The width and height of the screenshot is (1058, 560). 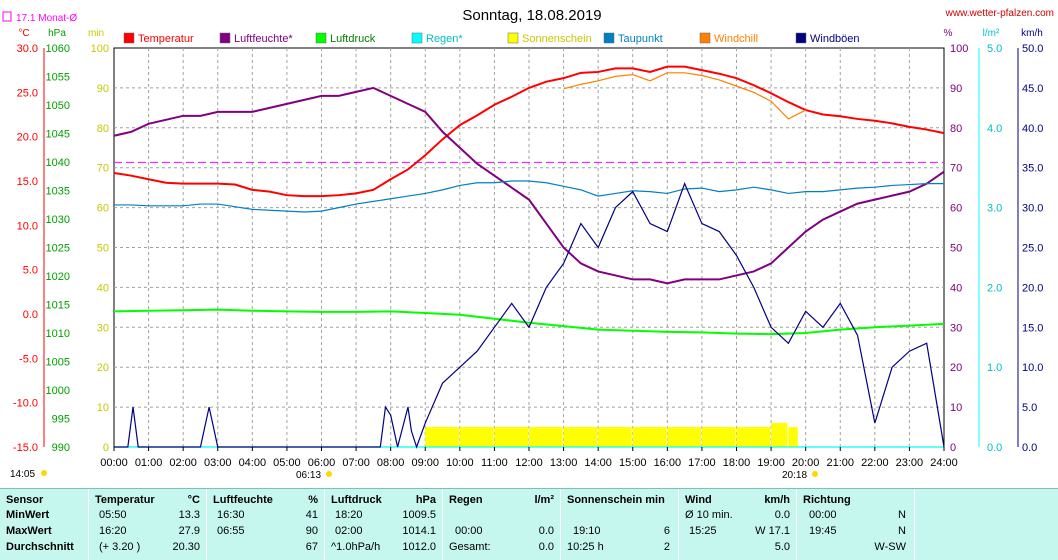 I want to click on pressure-tick-label: 990, so click(x=61, y=448).